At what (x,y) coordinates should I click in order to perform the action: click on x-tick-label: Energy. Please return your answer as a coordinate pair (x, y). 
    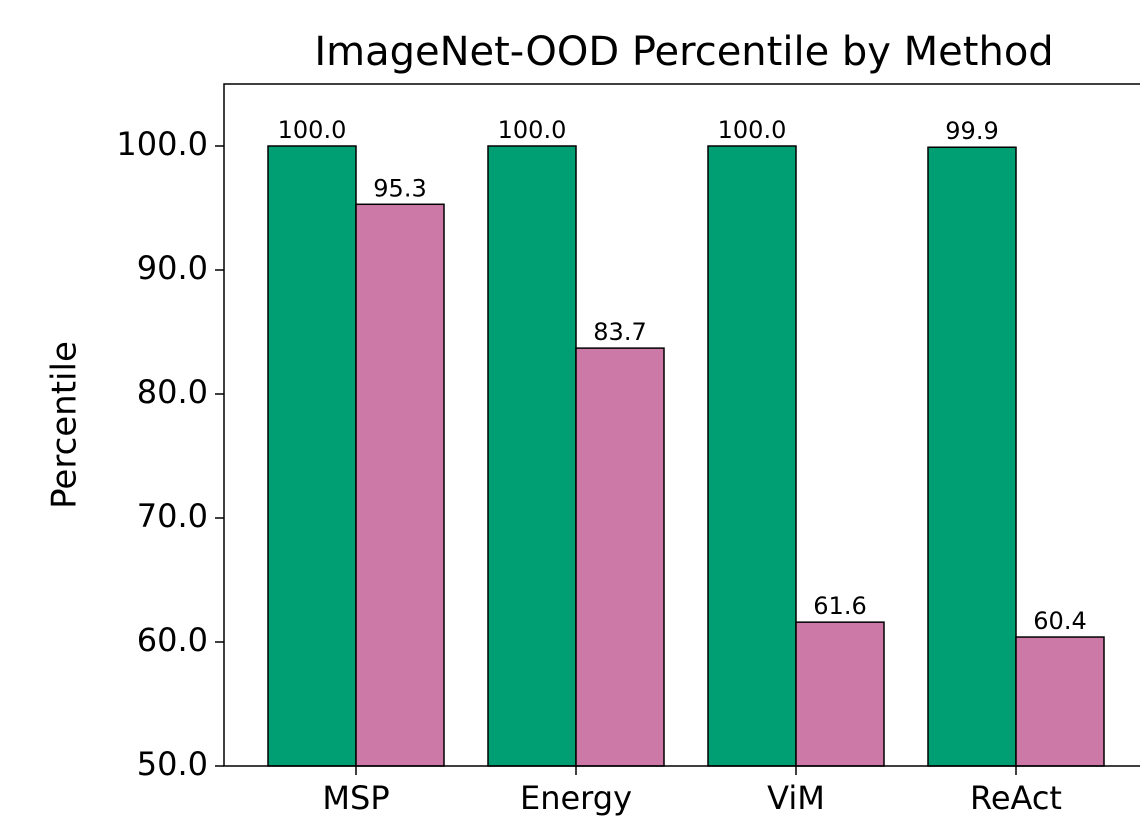
    Looking at the image, I should click on (576, 798).